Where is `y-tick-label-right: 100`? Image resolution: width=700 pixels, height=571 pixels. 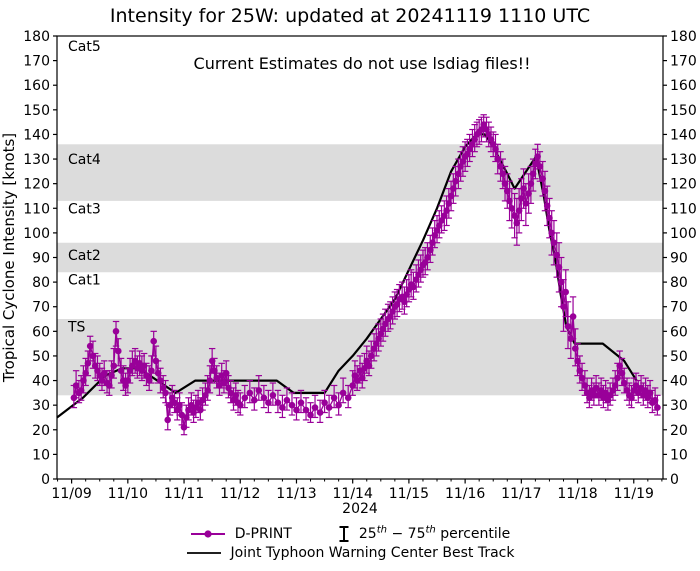 y-tick-label-right: 100 is located at coordinates (683, 234).